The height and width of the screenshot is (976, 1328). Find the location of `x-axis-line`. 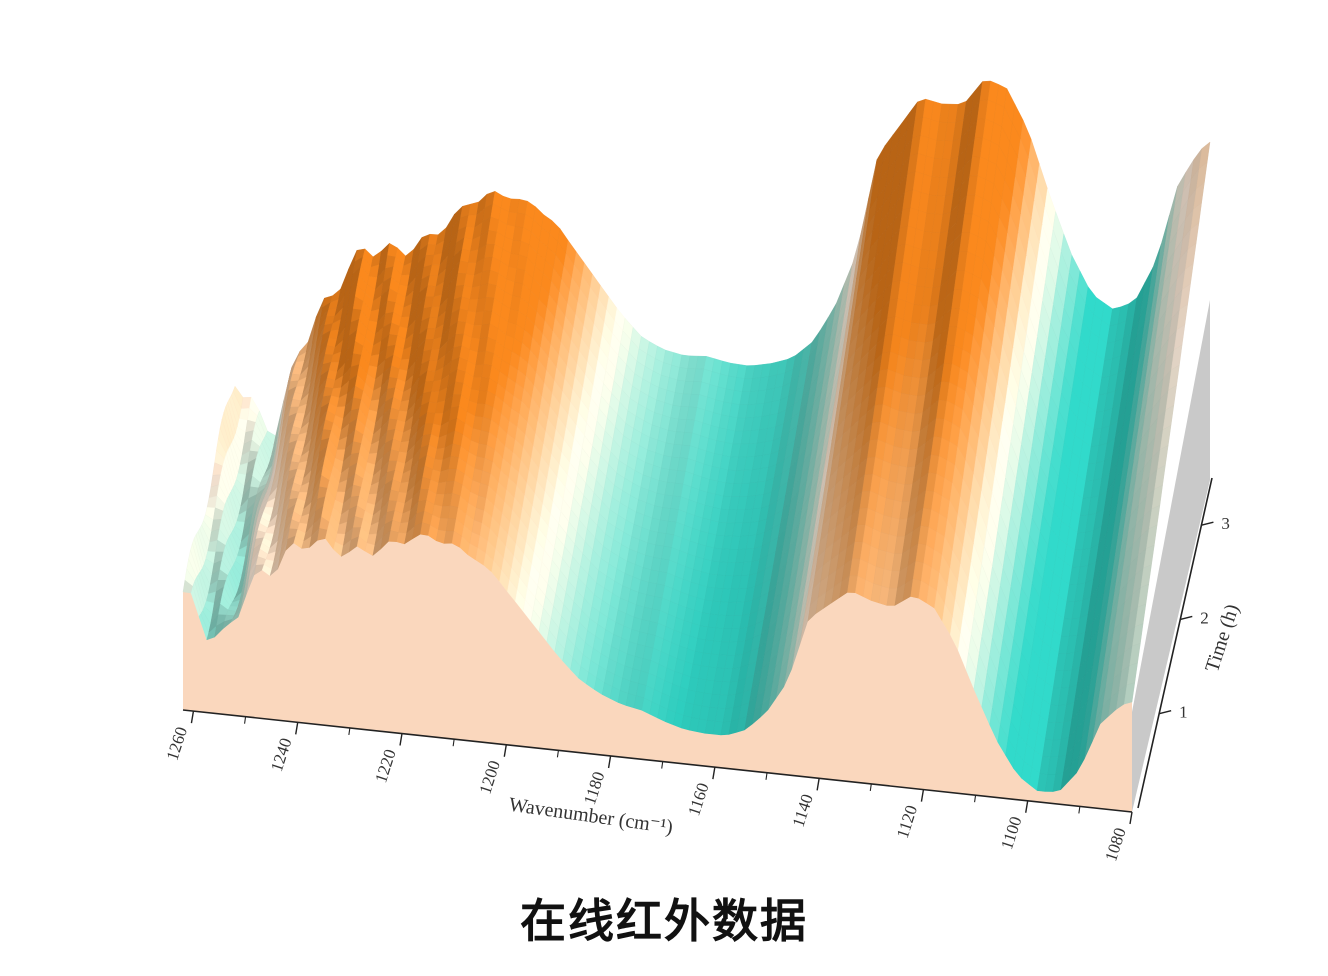

x-axis-line is located at coordinates (657, 761).